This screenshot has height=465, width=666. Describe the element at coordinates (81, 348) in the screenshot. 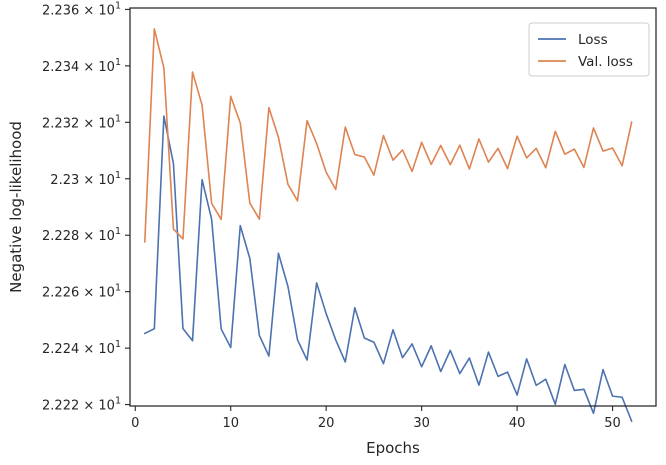

I see `y-tick-label: 2.224 × 10¹` at that location.